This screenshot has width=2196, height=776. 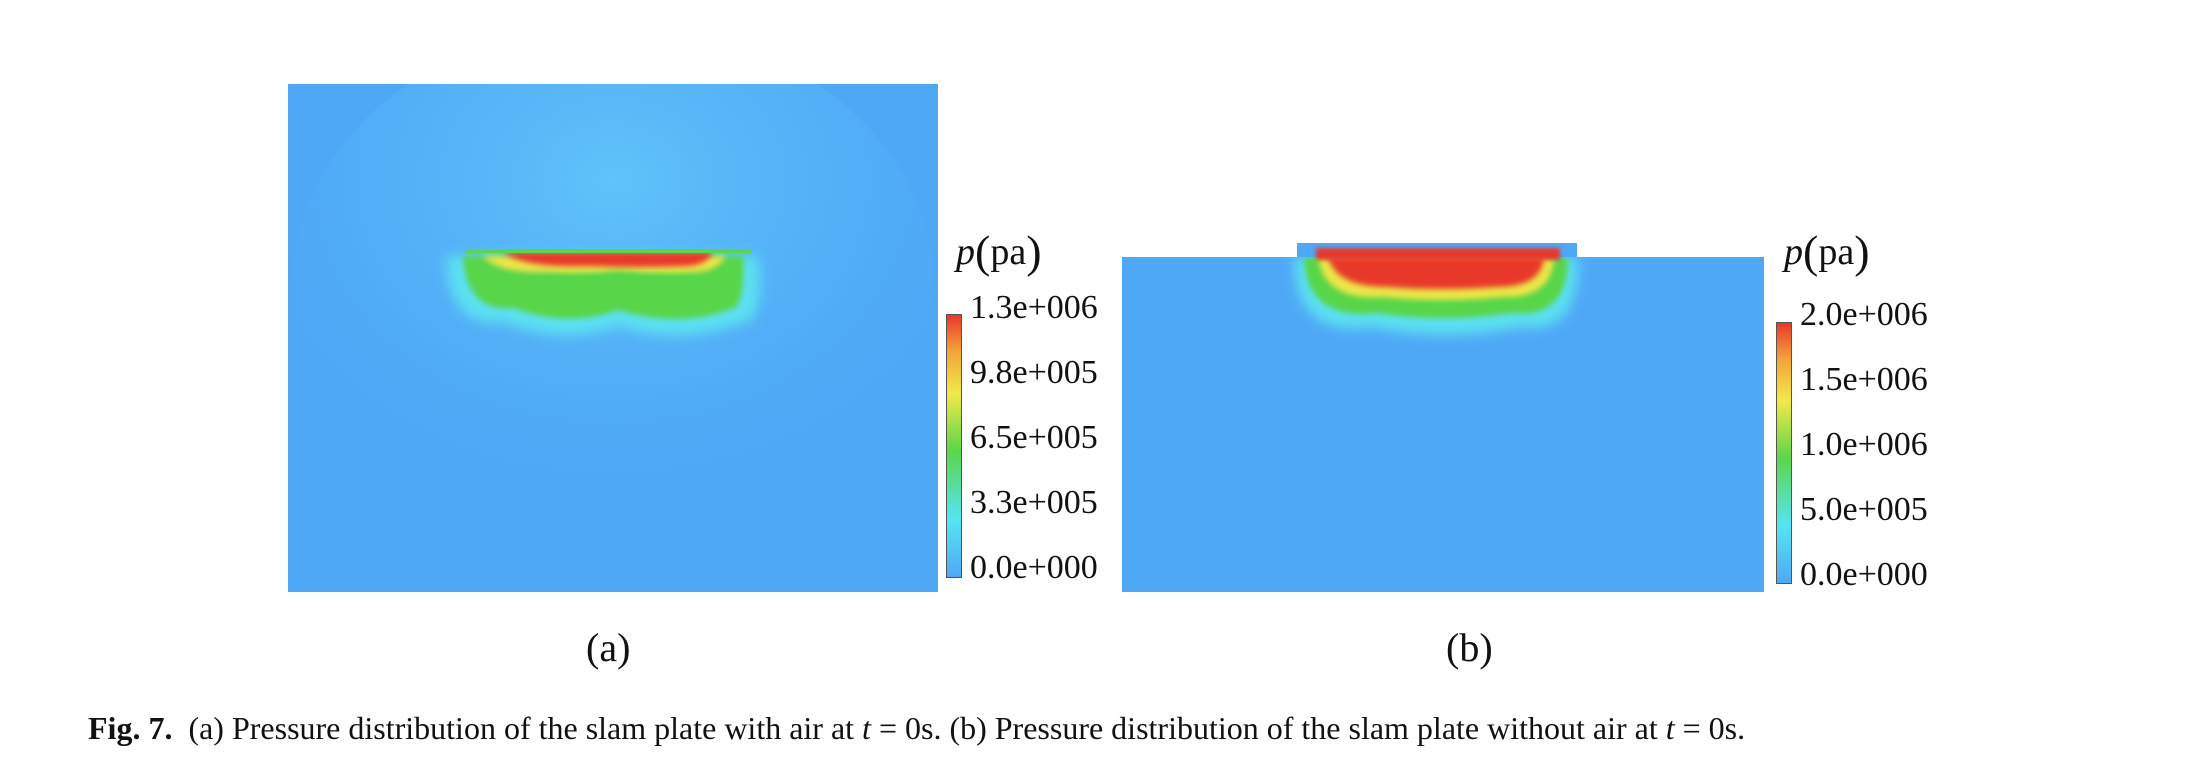 I want to click on slam-plate-b-contact, so click(x=1438, y=254).